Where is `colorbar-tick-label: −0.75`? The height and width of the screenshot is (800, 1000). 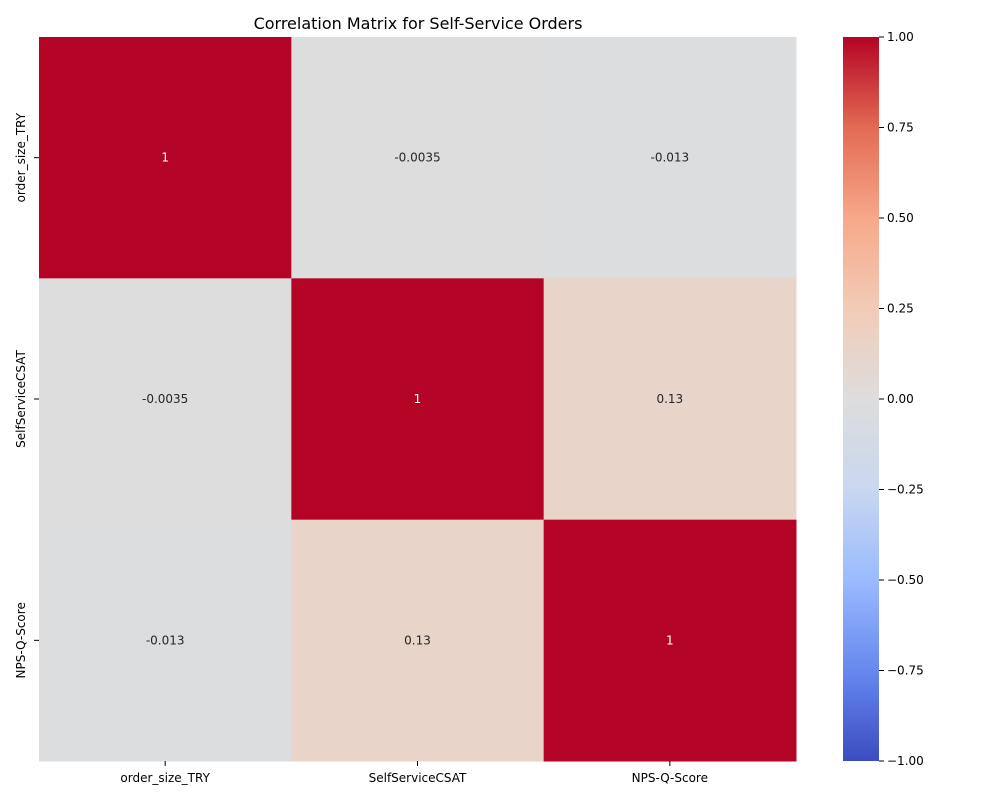
colorbar-tick-label: −0.75 is located at coordinates (905, 671).